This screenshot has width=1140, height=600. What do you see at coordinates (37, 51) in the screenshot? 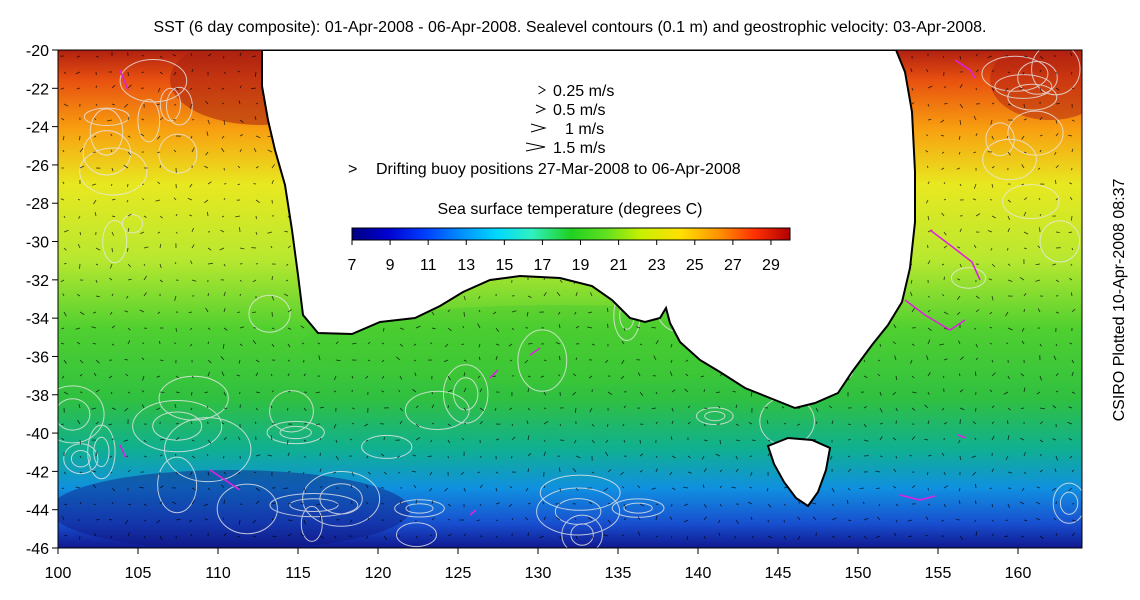
I see `lat-tick-label: -20` at bounding box center [37, 51].